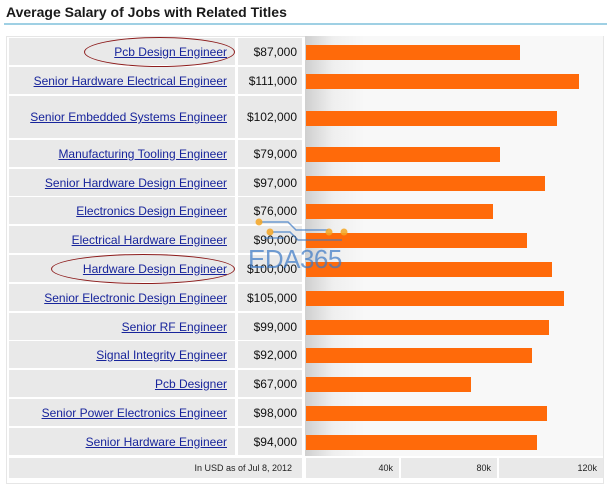 This screenshot has height=490, width=613. Describe the element at coordinates (270, 354) in the screenshot. I see `salary-value: $92,000` at that location.